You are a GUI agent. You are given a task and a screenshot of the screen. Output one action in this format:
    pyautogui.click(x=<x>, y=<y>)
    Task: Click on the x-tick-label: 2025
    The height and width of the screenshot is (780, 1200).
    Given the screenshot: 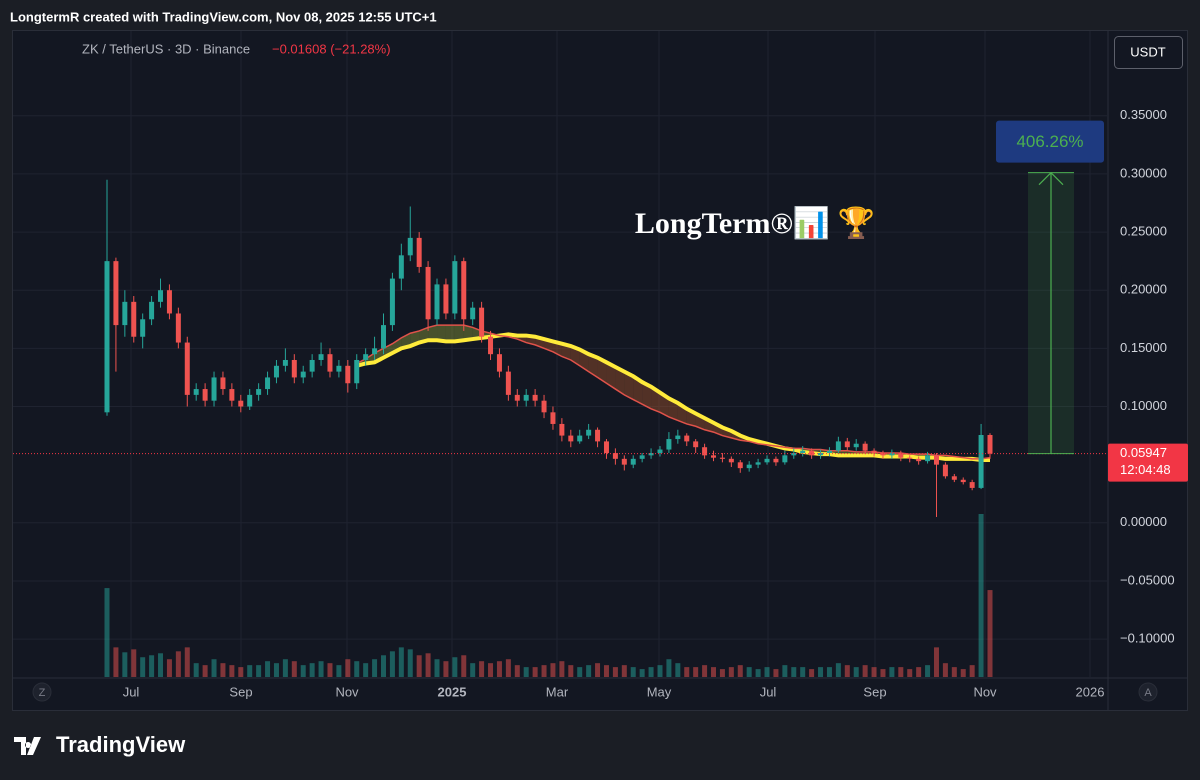 What is the action you would take?
    pyautogui.click(x=452, y=691)
    